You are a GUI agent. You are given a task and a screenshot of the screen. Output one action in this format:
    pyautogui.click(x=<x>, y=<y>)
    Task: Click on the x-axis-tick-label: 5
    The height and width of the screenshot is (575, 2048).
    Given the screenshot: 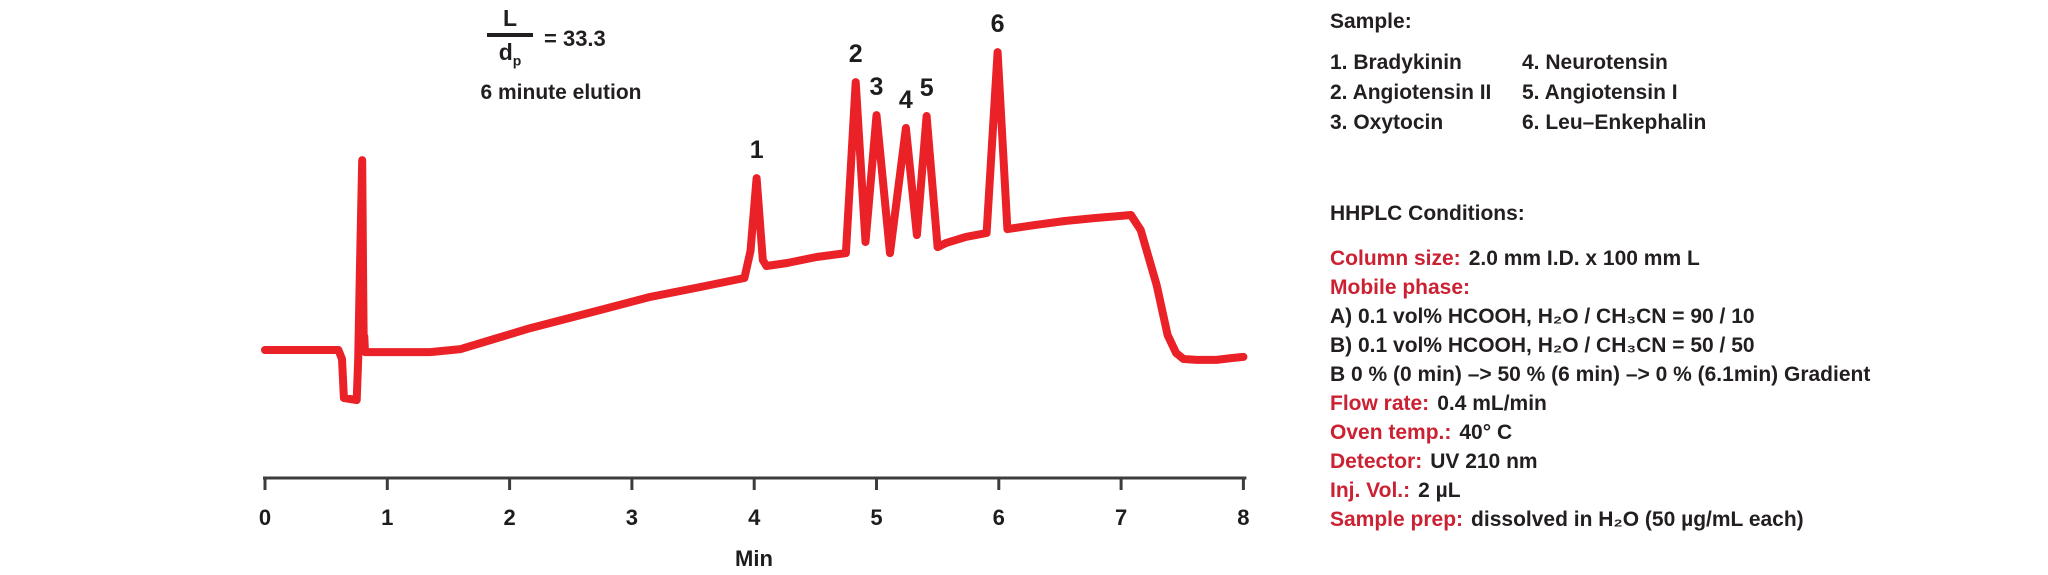 What is the action you would take?
    pyautogui.click(x=876, y=517)
    